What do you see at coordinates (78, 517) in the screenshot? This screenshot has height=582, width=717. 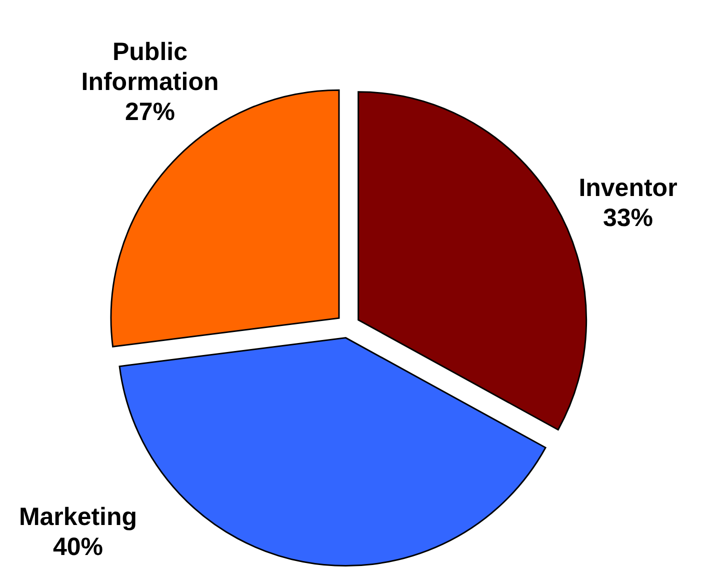 I see `slice-label: Marketing` at bounding box center [78, 517].